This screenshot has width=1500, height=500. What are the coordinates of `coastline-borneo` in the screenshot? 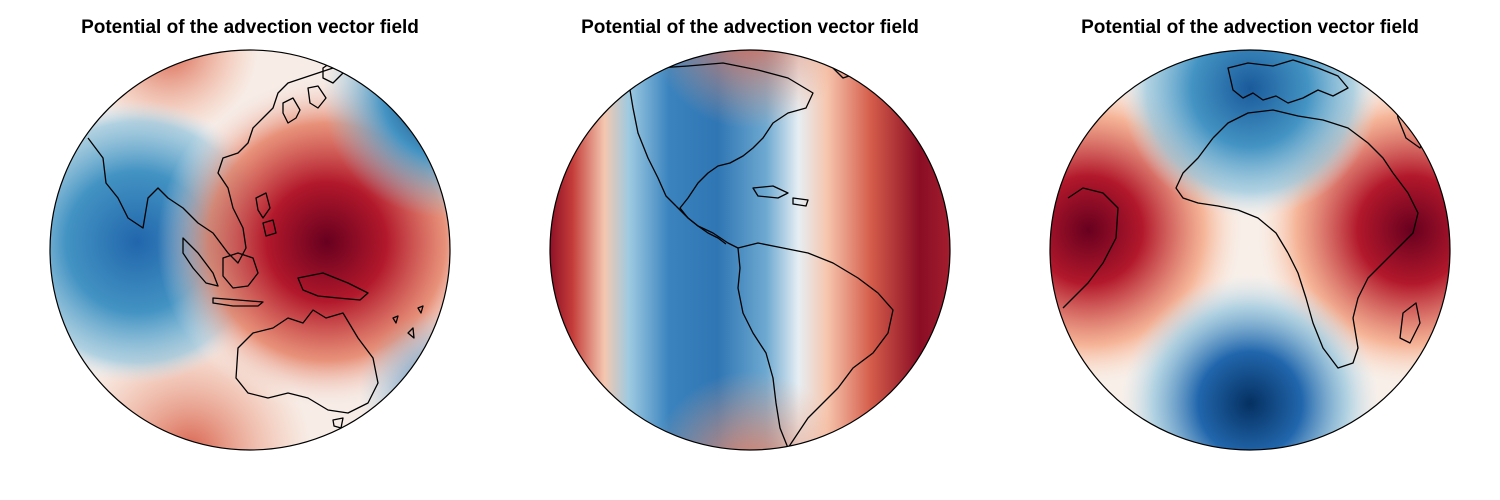 It's located at (240, 270).